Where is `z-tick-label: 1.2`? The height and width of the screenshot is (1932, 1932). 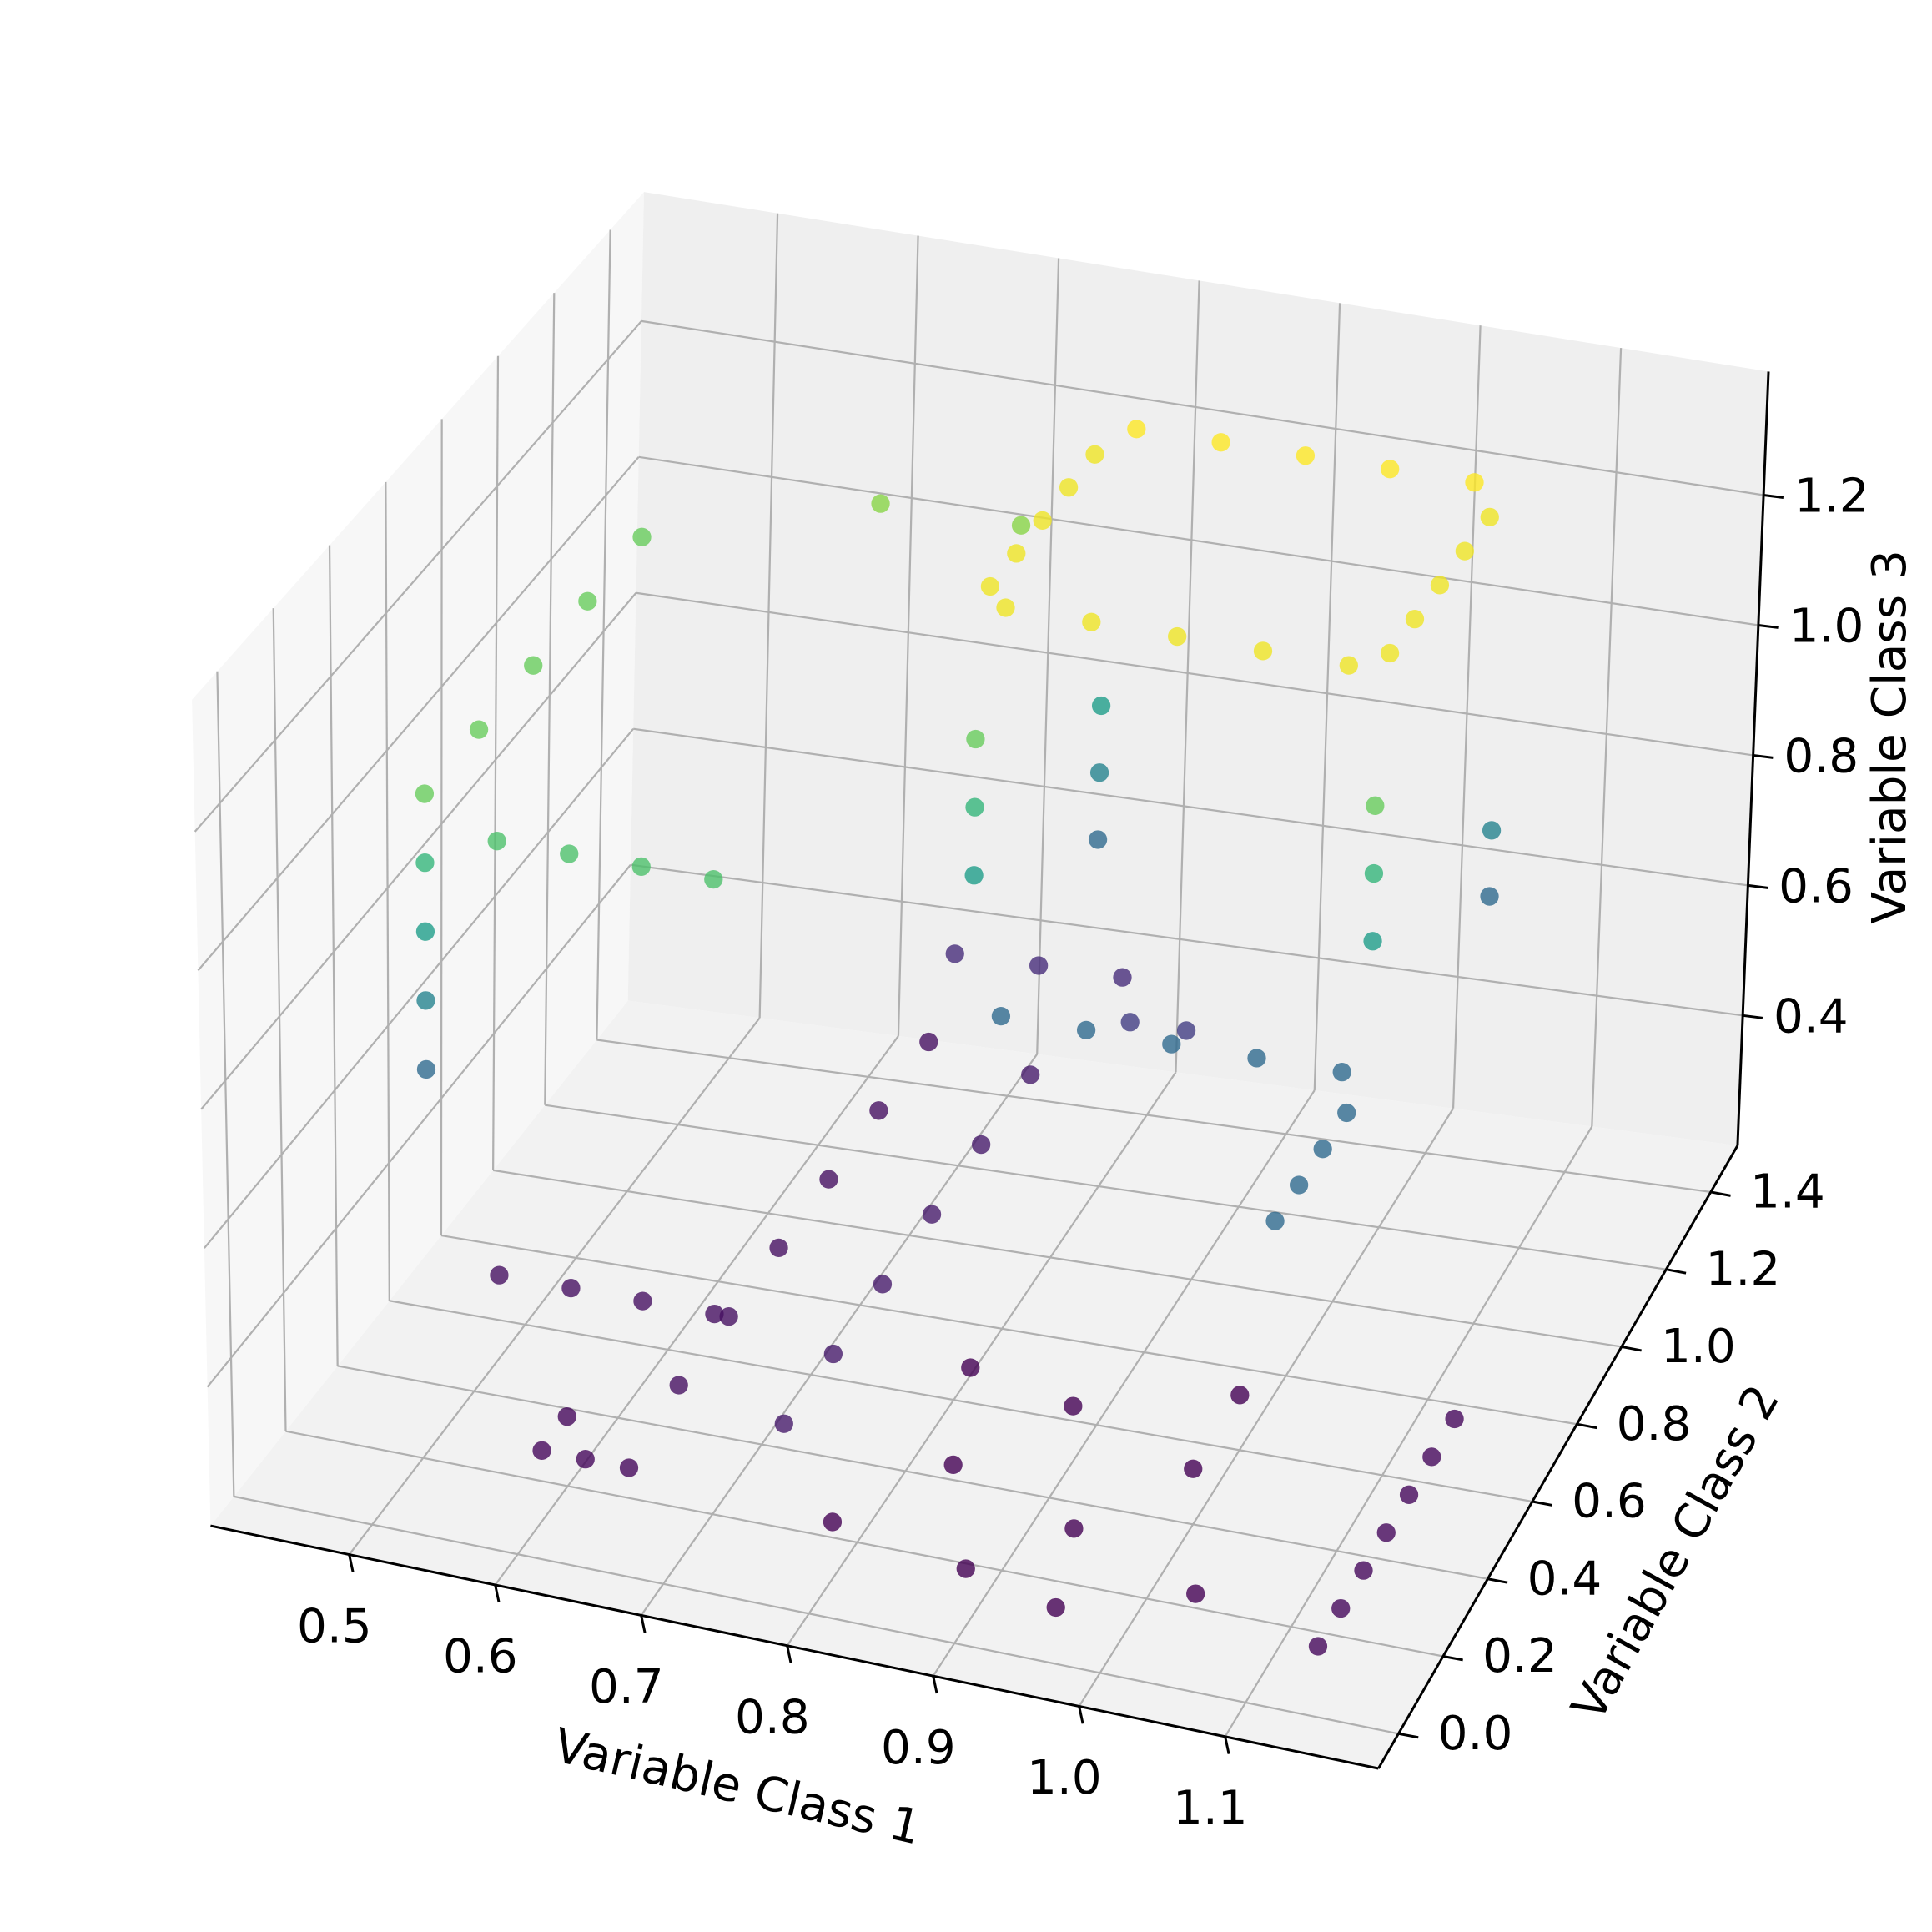
z-tick-label: 1.2 is located at coordinates (1831, 497).